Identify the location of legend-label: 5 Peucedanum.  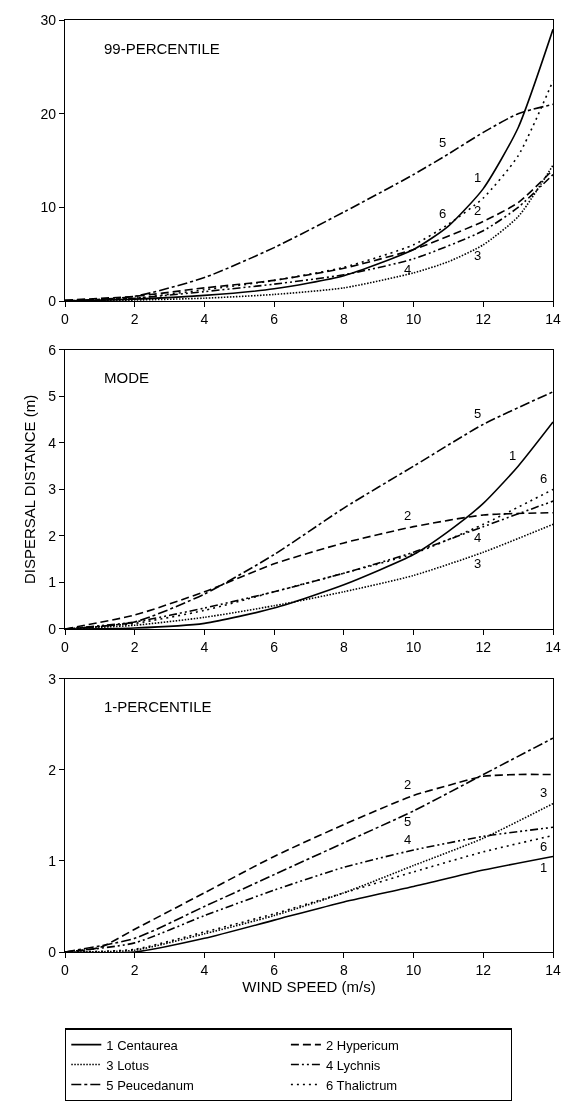
(150, 1085).